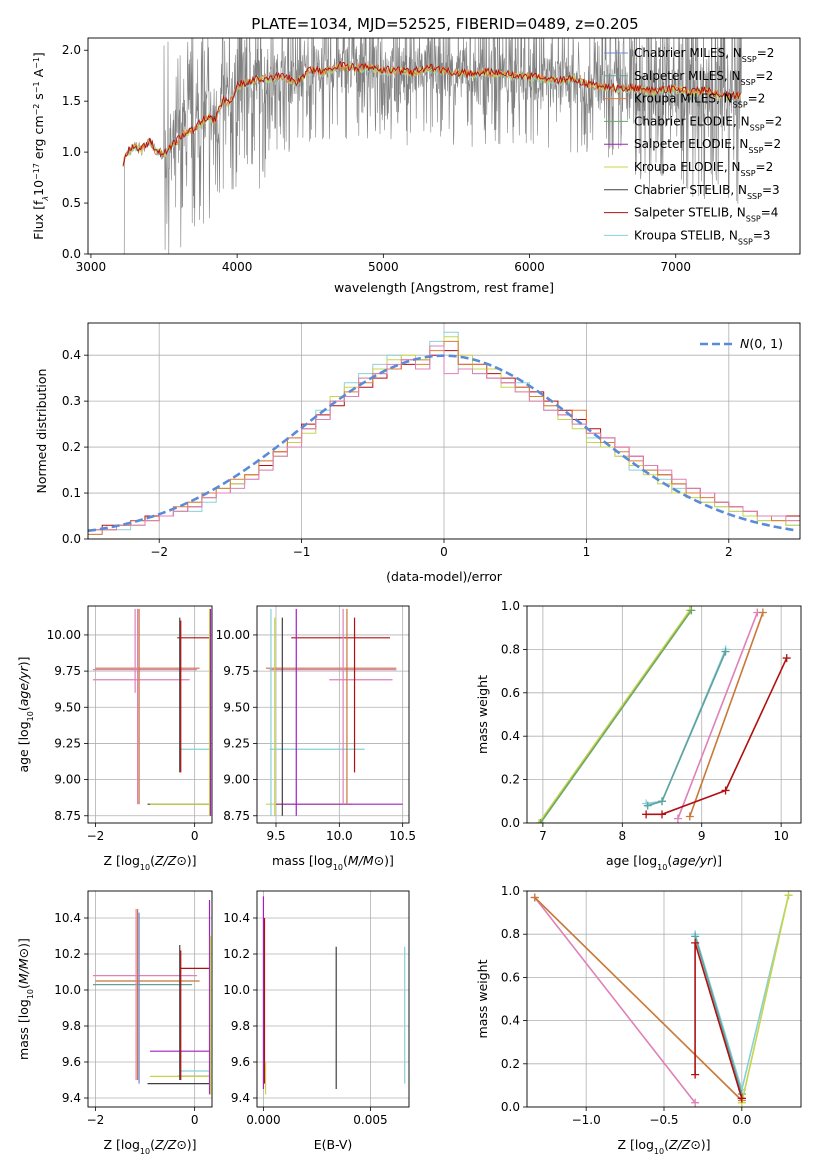  I want to click on age-vs-Z-frame, so click(150, 714).